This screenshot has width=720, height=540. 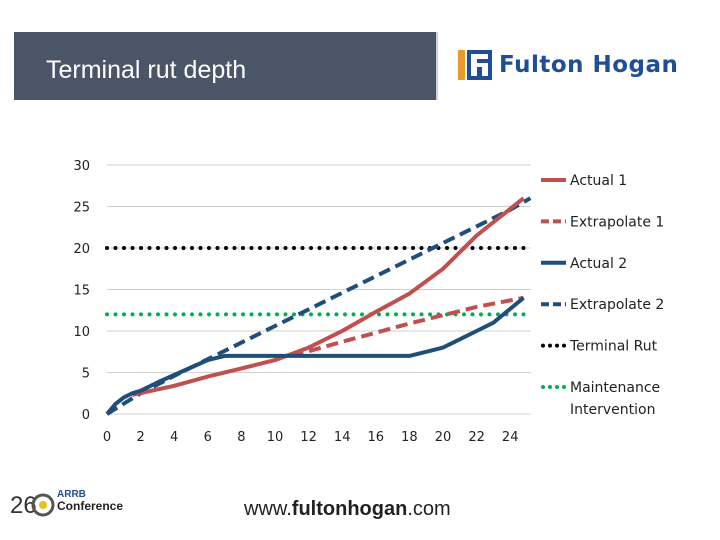 I want to click on slide-title: Terminal rut depth, so click(x=146, y=70).